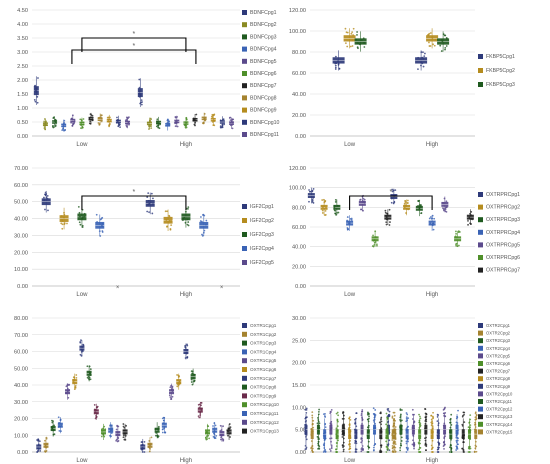 The height and width of the screenshot is (464, 550). I want to click on y-tick-label: 15.00, so click(299, 386).